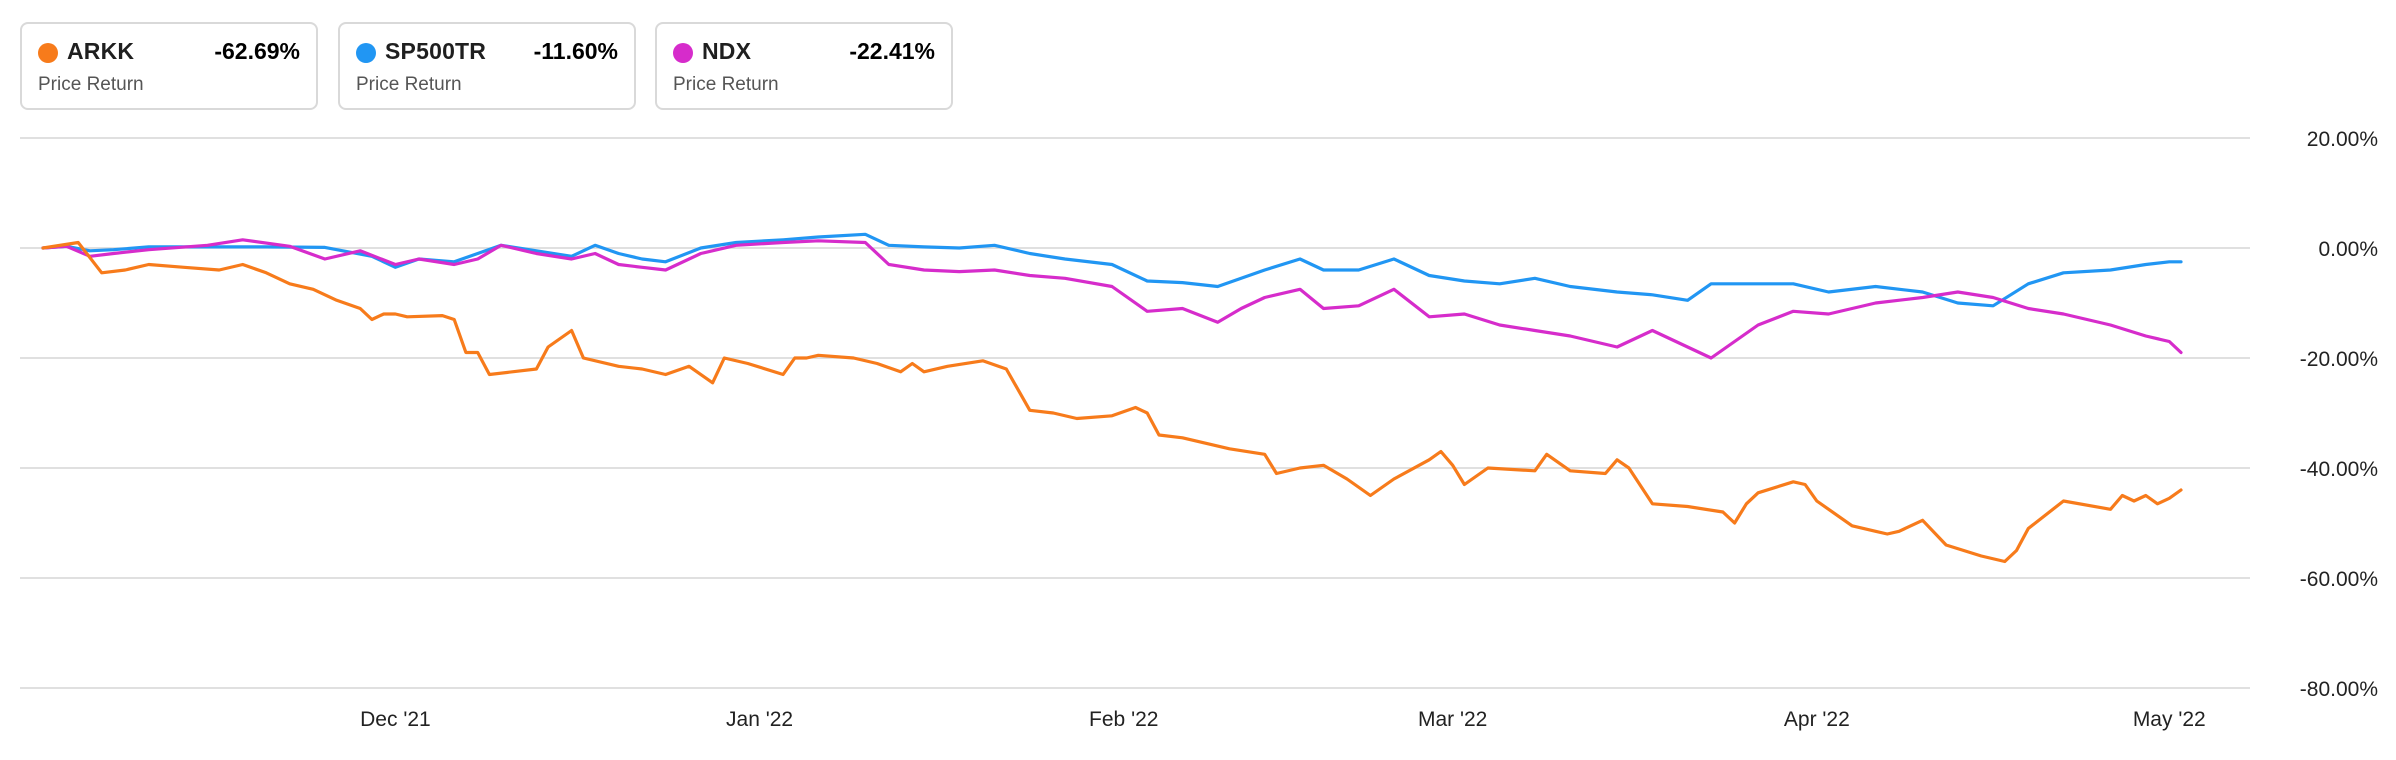  Describe the element at coordinates (2348, 249) in the screenshot. I see `y-tick-label: 0.00%` at that location.